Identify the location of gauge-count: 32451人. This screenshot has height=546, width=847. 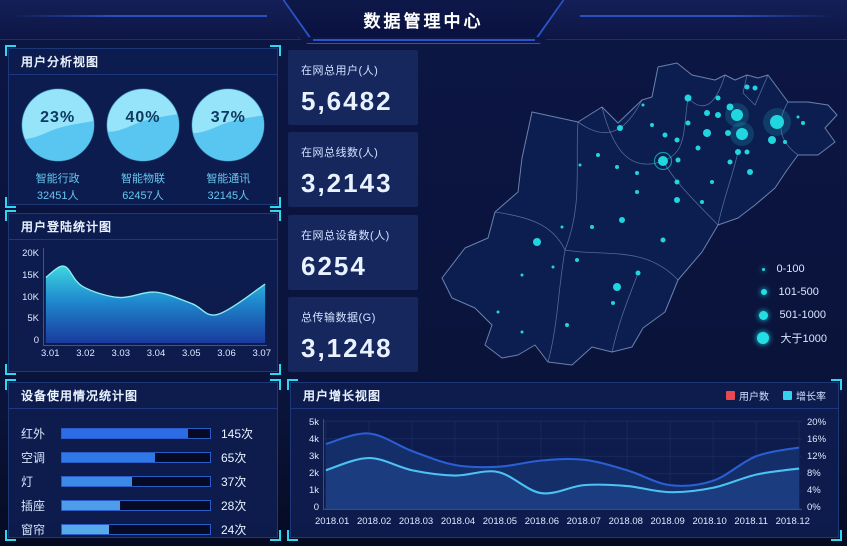
(57, 196).